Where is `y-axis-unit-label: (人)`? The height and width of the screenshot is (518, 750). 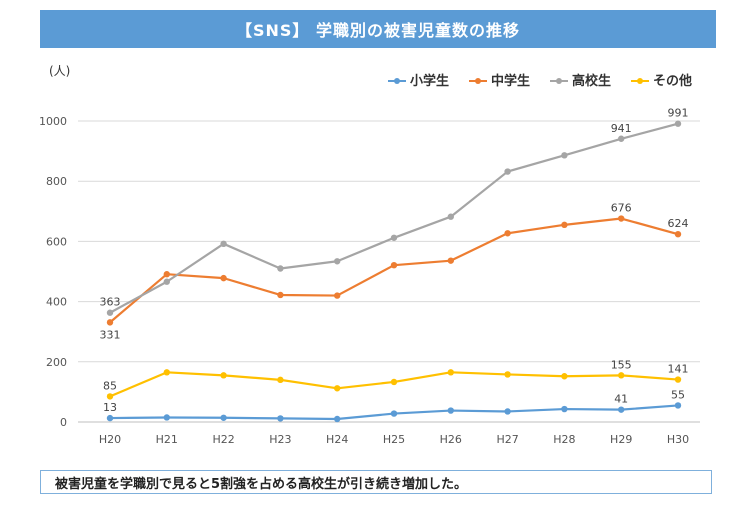 y-axis-unit-label: (人) is located at coordinates (60, 71).